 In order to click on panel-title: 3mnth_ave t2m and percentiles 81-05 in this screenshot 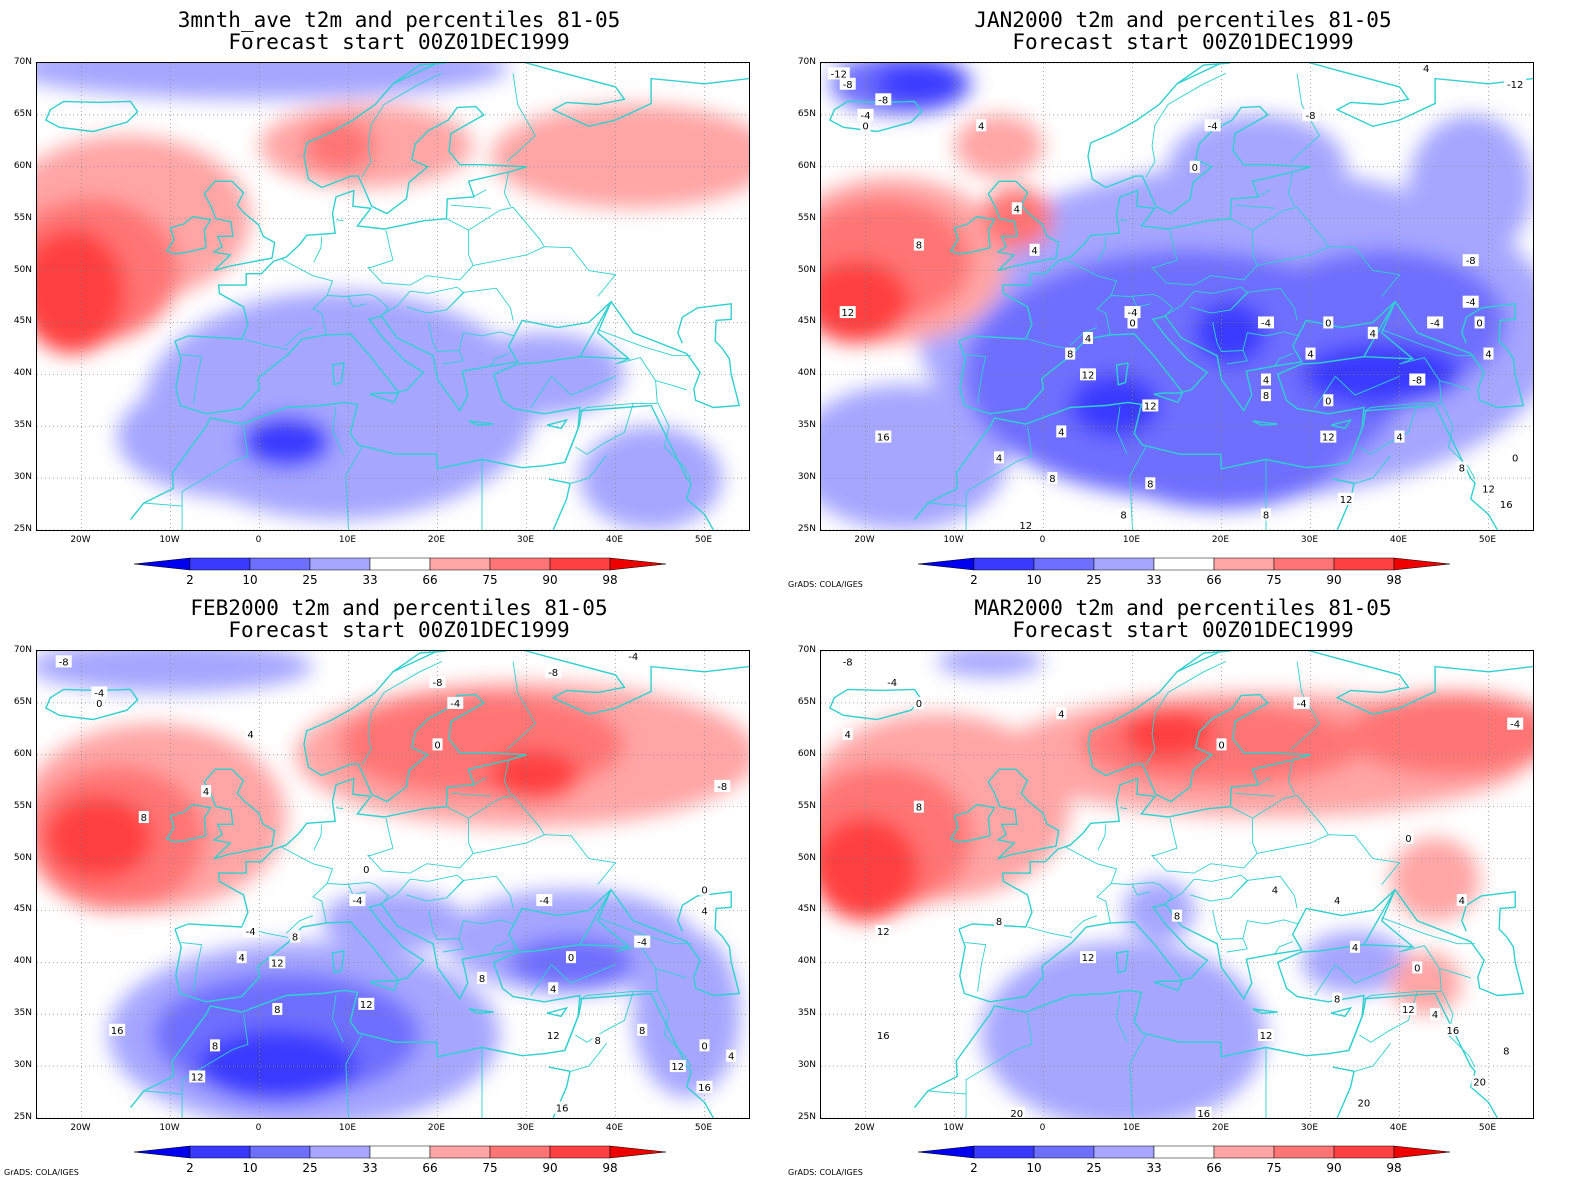, I will do `click(399, 20)`.